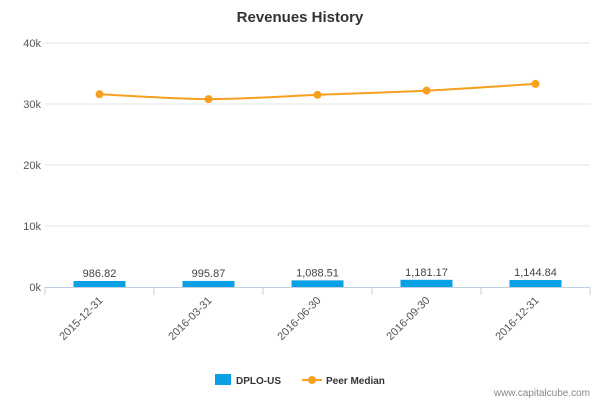 This screenshot has height=405, width=600. I want to click on y-tick-label: 20k, so click(32, 166).